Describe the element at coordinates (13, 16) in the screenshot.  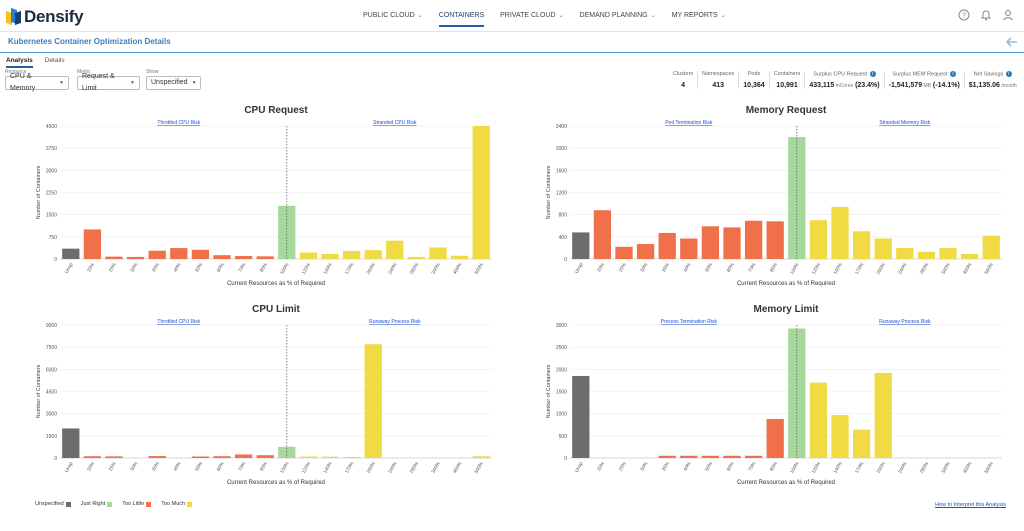
I see `densify-logo-mark-icon` at that location.